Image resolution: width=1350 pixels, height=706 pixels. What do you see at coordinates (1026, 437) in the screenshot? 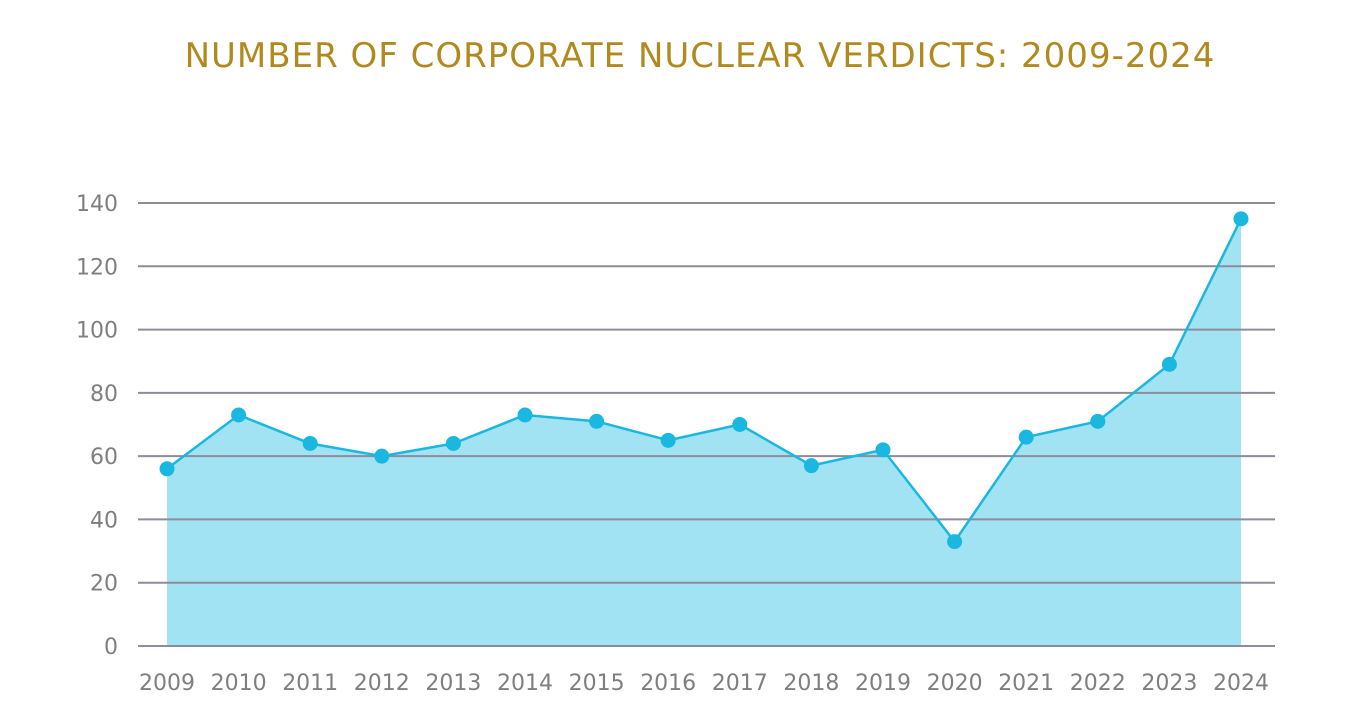
I see `data-point-2021` at bounding box center [1026, 437].